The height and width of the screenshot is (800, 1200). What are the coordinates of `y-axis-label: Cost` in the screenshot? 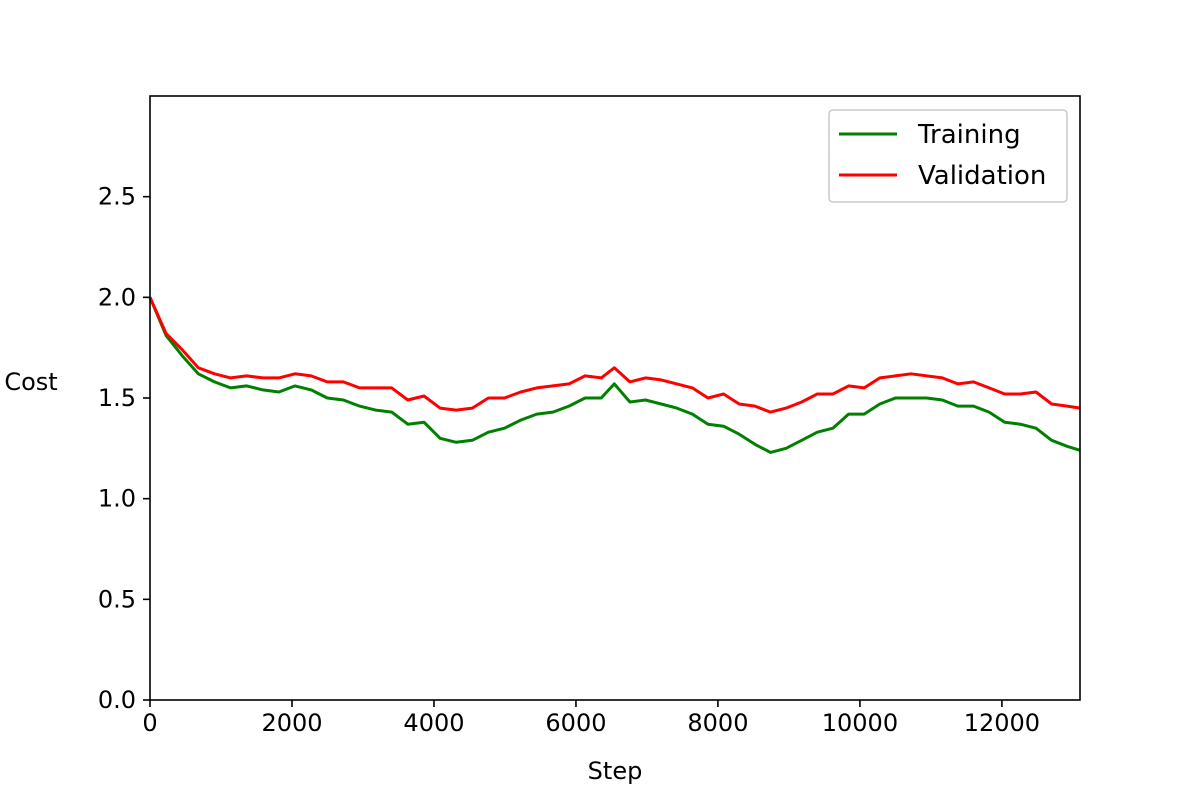 It's located at (30, 382).